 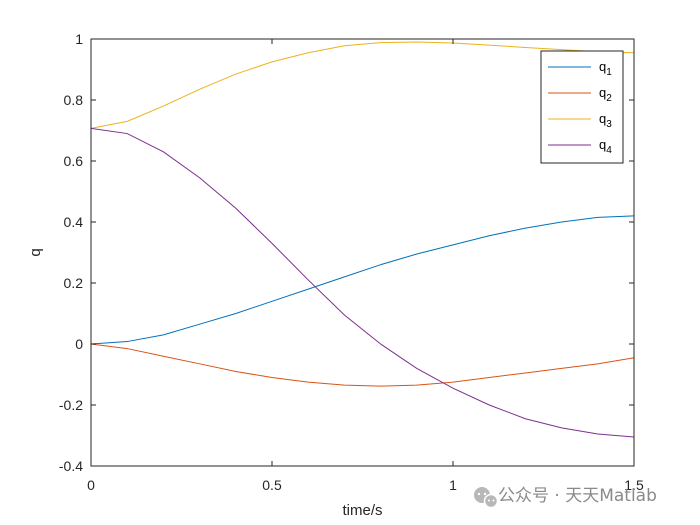 I want to click on watermark-text: 公众号 · 天天Matlab, so click(x=577, y=496).